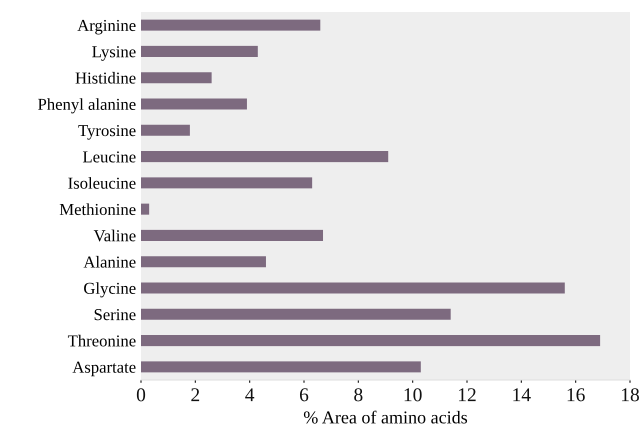  I want to click on x-tick-label: 6, so click(304, 395).